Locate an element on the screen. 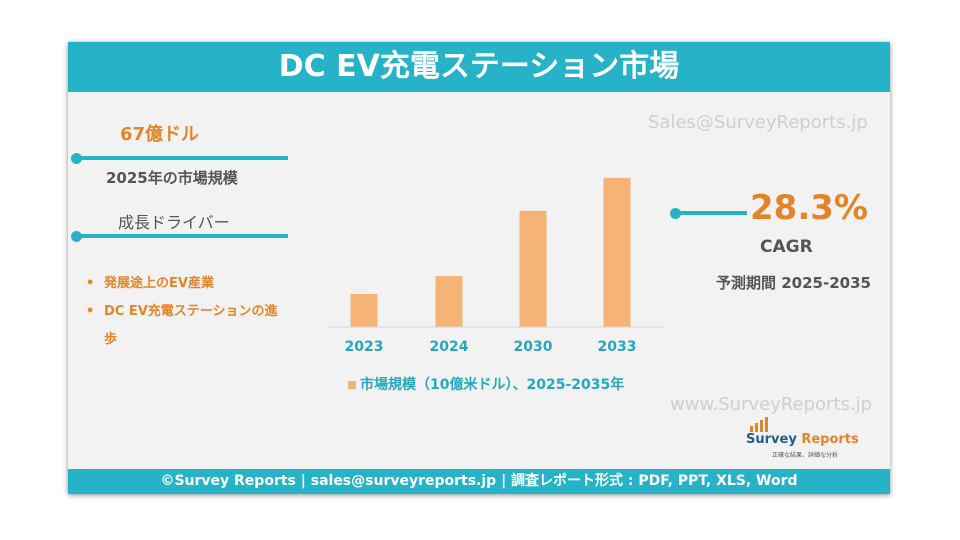 The width and height of the screenshot is (960, 540). x-tick-label: 2023 is located at coordinates (364, 347).